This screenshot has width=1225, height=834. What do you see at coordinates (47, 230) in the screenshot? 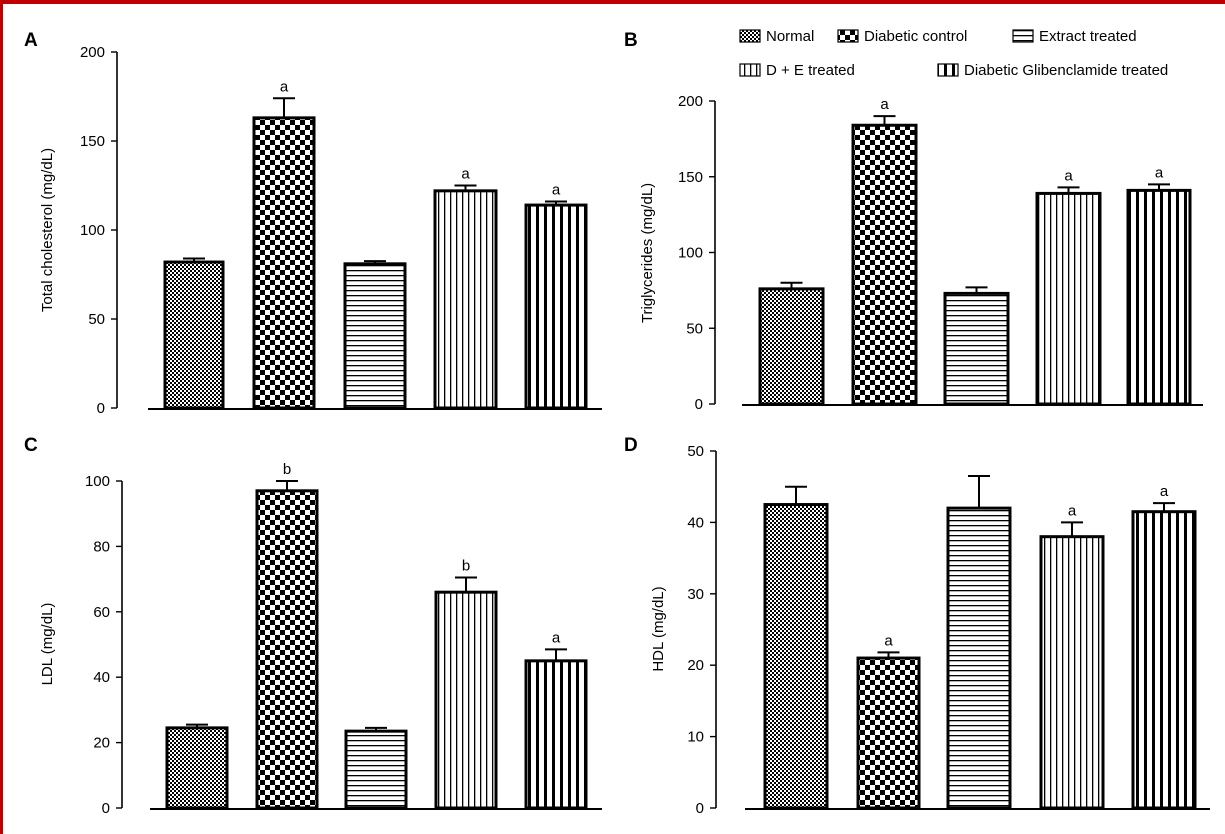
I see `y-axis-title: Total cholesterol (mg/dL)` at bounding box center [47, 230].